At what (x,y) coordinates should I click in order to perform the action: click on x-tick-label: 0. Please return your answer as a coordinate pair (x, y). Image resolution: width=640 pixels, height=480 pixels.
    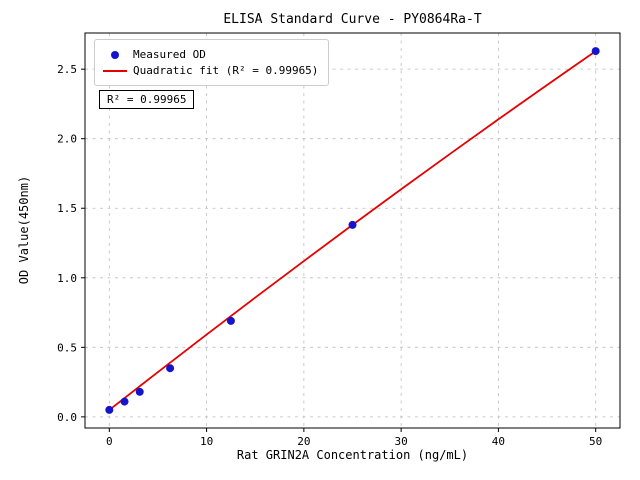
    Looking at the image, I should click on (109, 441).